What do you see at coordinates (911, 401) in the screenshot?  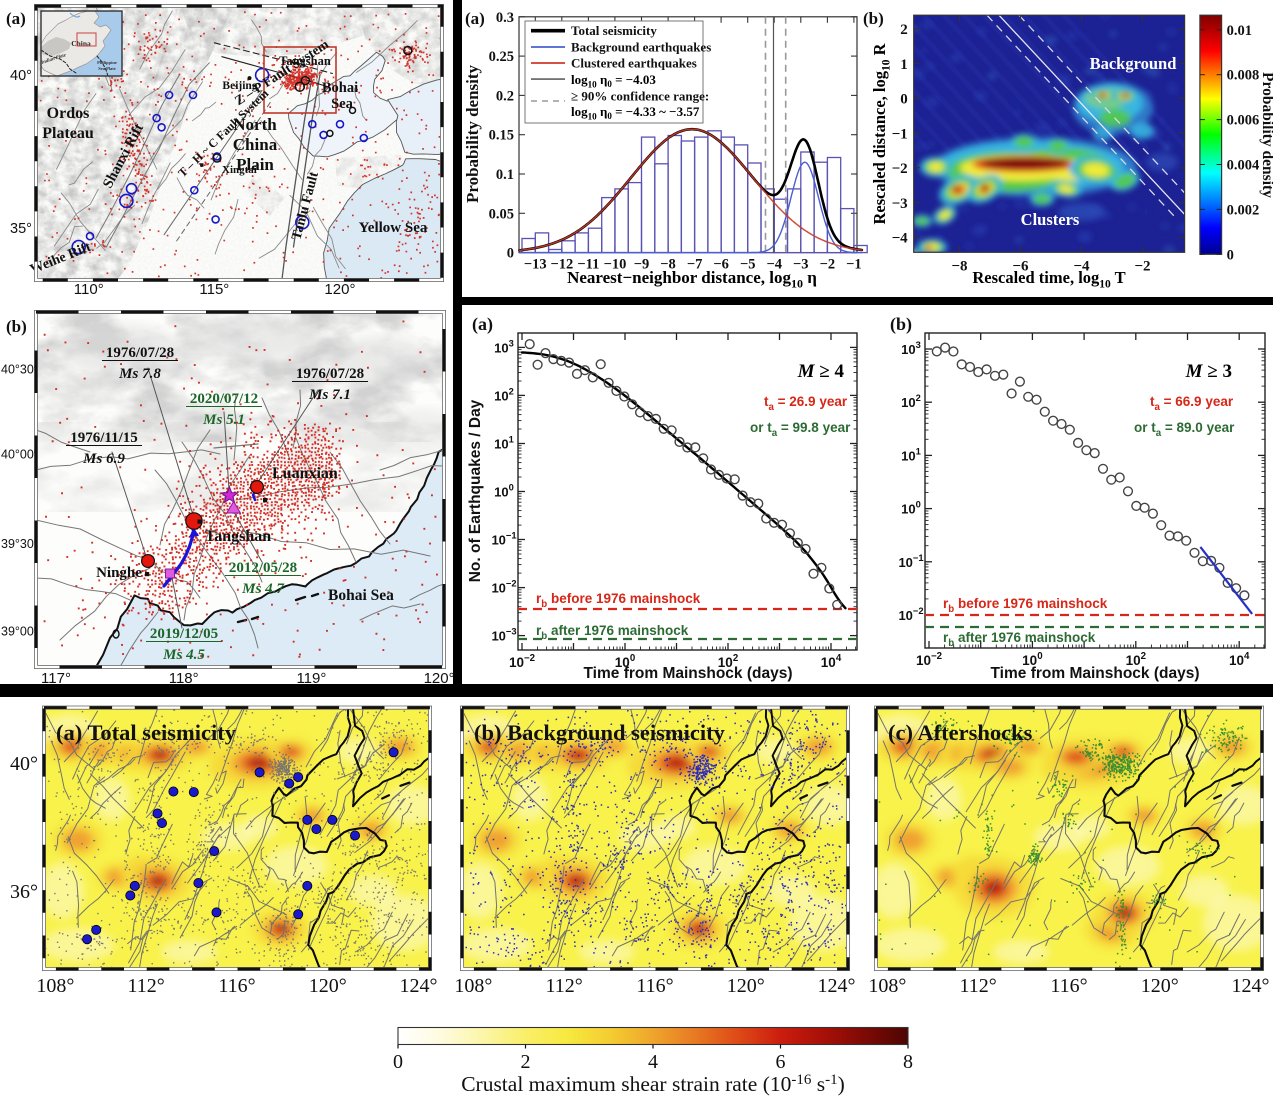 I see `svg-text: 10²` at bounding box center [911, 401].